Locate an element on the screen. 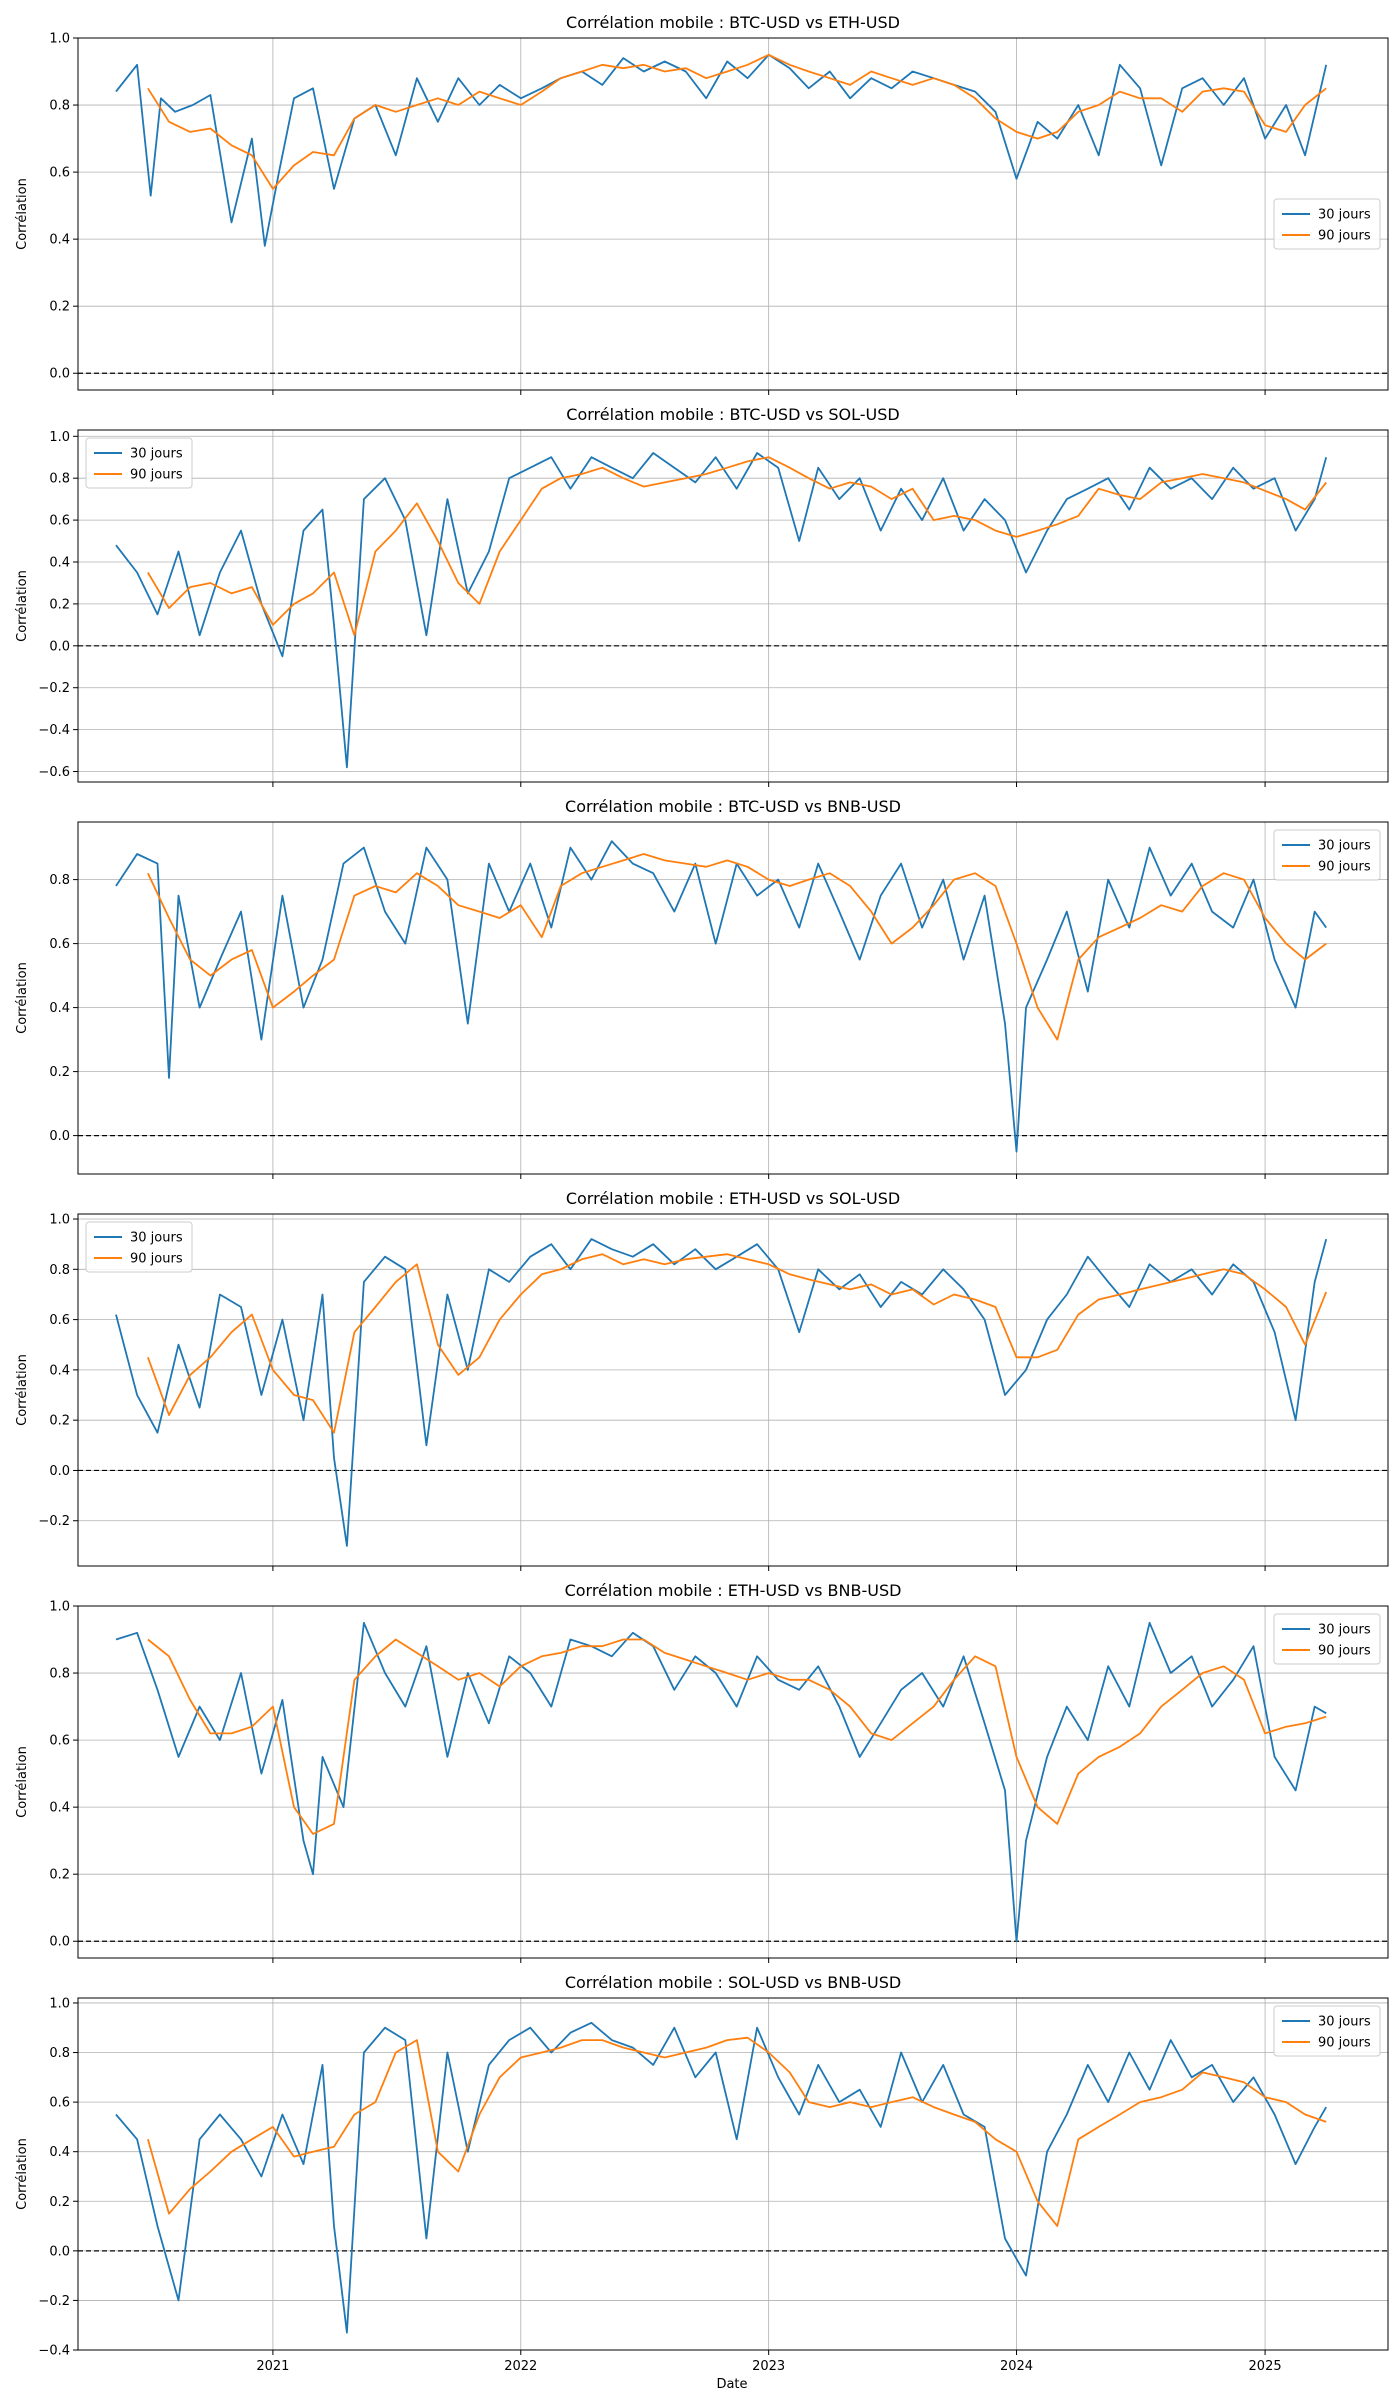  chart-title: Corrélation mobile : BTC-USD vs BNB-USD is located at coordinates (733, 806).